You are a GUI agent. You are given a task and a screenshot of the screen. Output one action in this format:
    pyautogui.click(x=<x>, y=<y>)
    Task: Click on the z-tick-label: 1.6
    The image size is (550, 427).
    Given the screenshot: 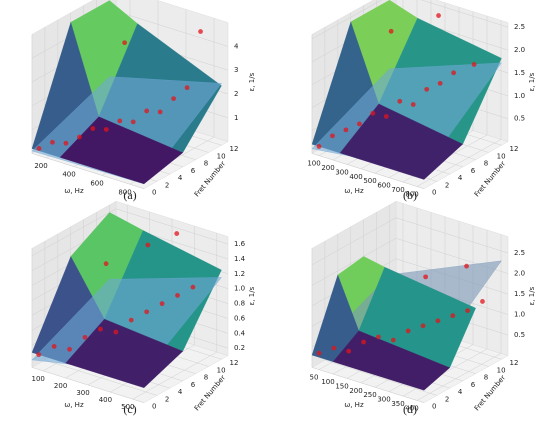 What is the action you would take?
    pyautogui.click(x=240, y=244)
    